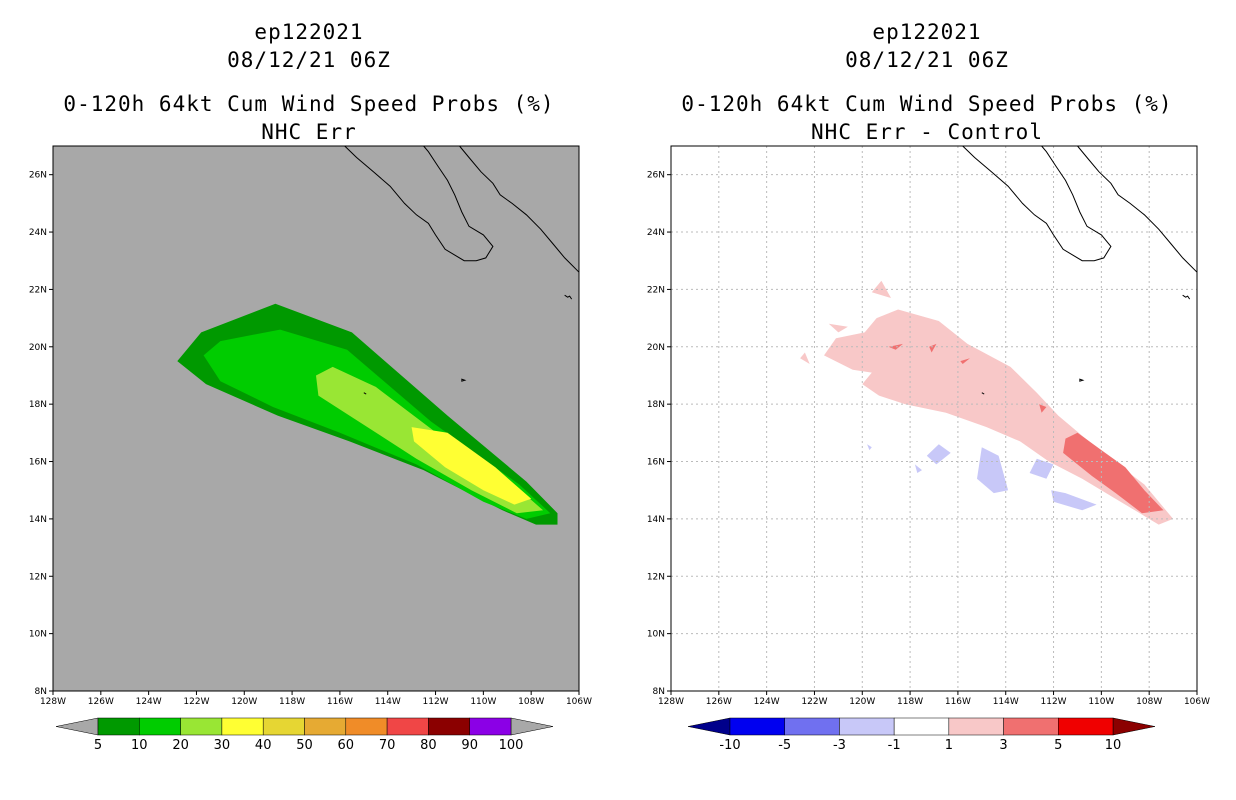 This screenshot has width=1236, height=800. Describe the element at coordinates (784, 745) in the screenshot. I see `colorbar-label: -5` at that location.